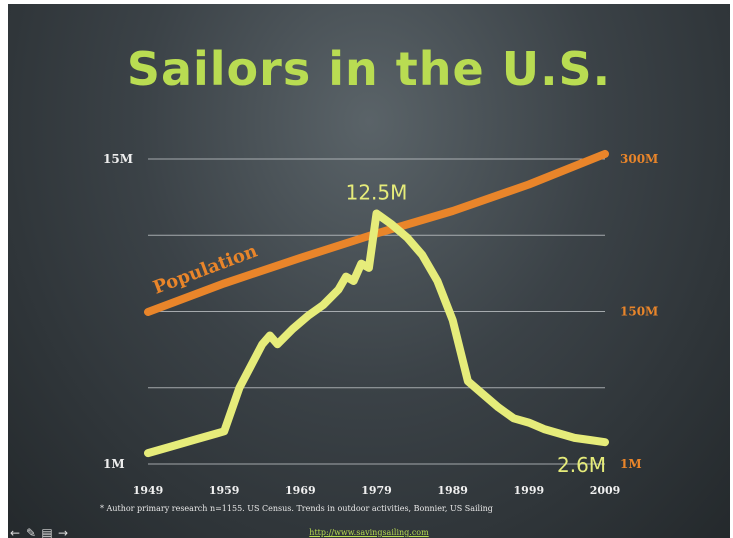 This screenshot has height=538, width=733. I want to click on right-axis-label: 150M, so click(639, 312).